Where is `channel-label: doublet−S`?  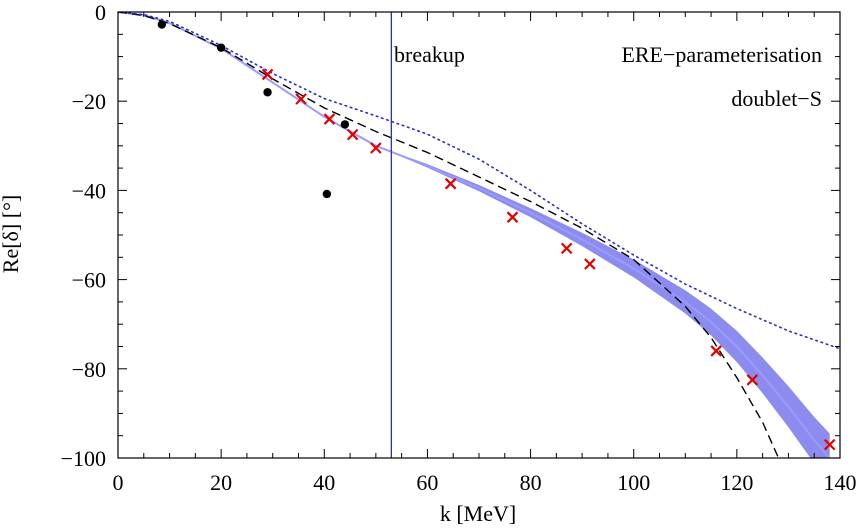
channel-label: doublet−S is located at coordinates (776, 98).